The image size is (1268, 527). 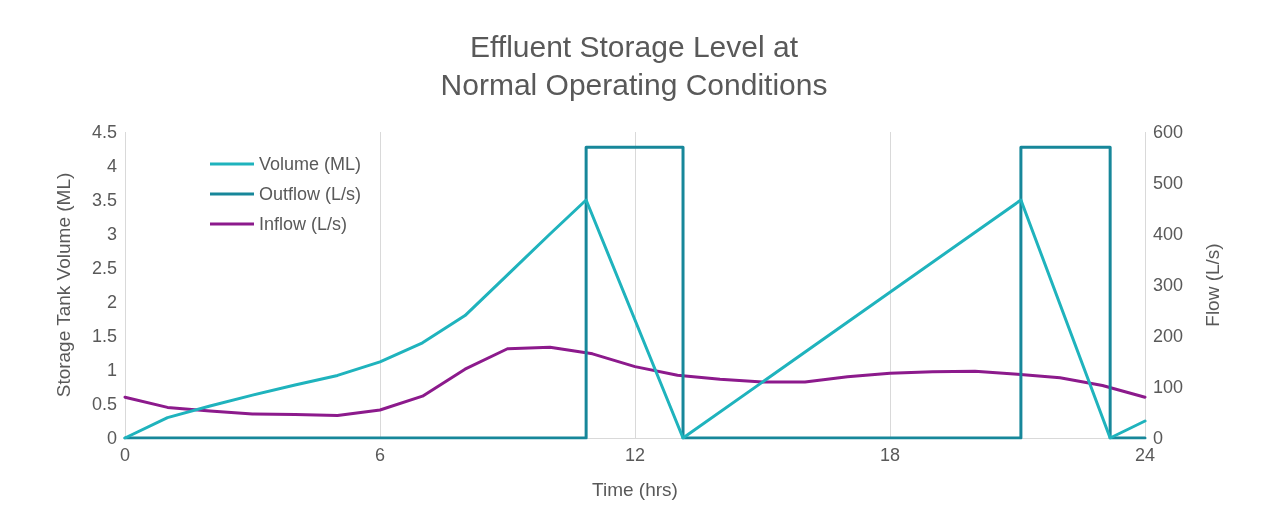 I want to click on y2-tick-label: 600, so click(x=1168, y=132).